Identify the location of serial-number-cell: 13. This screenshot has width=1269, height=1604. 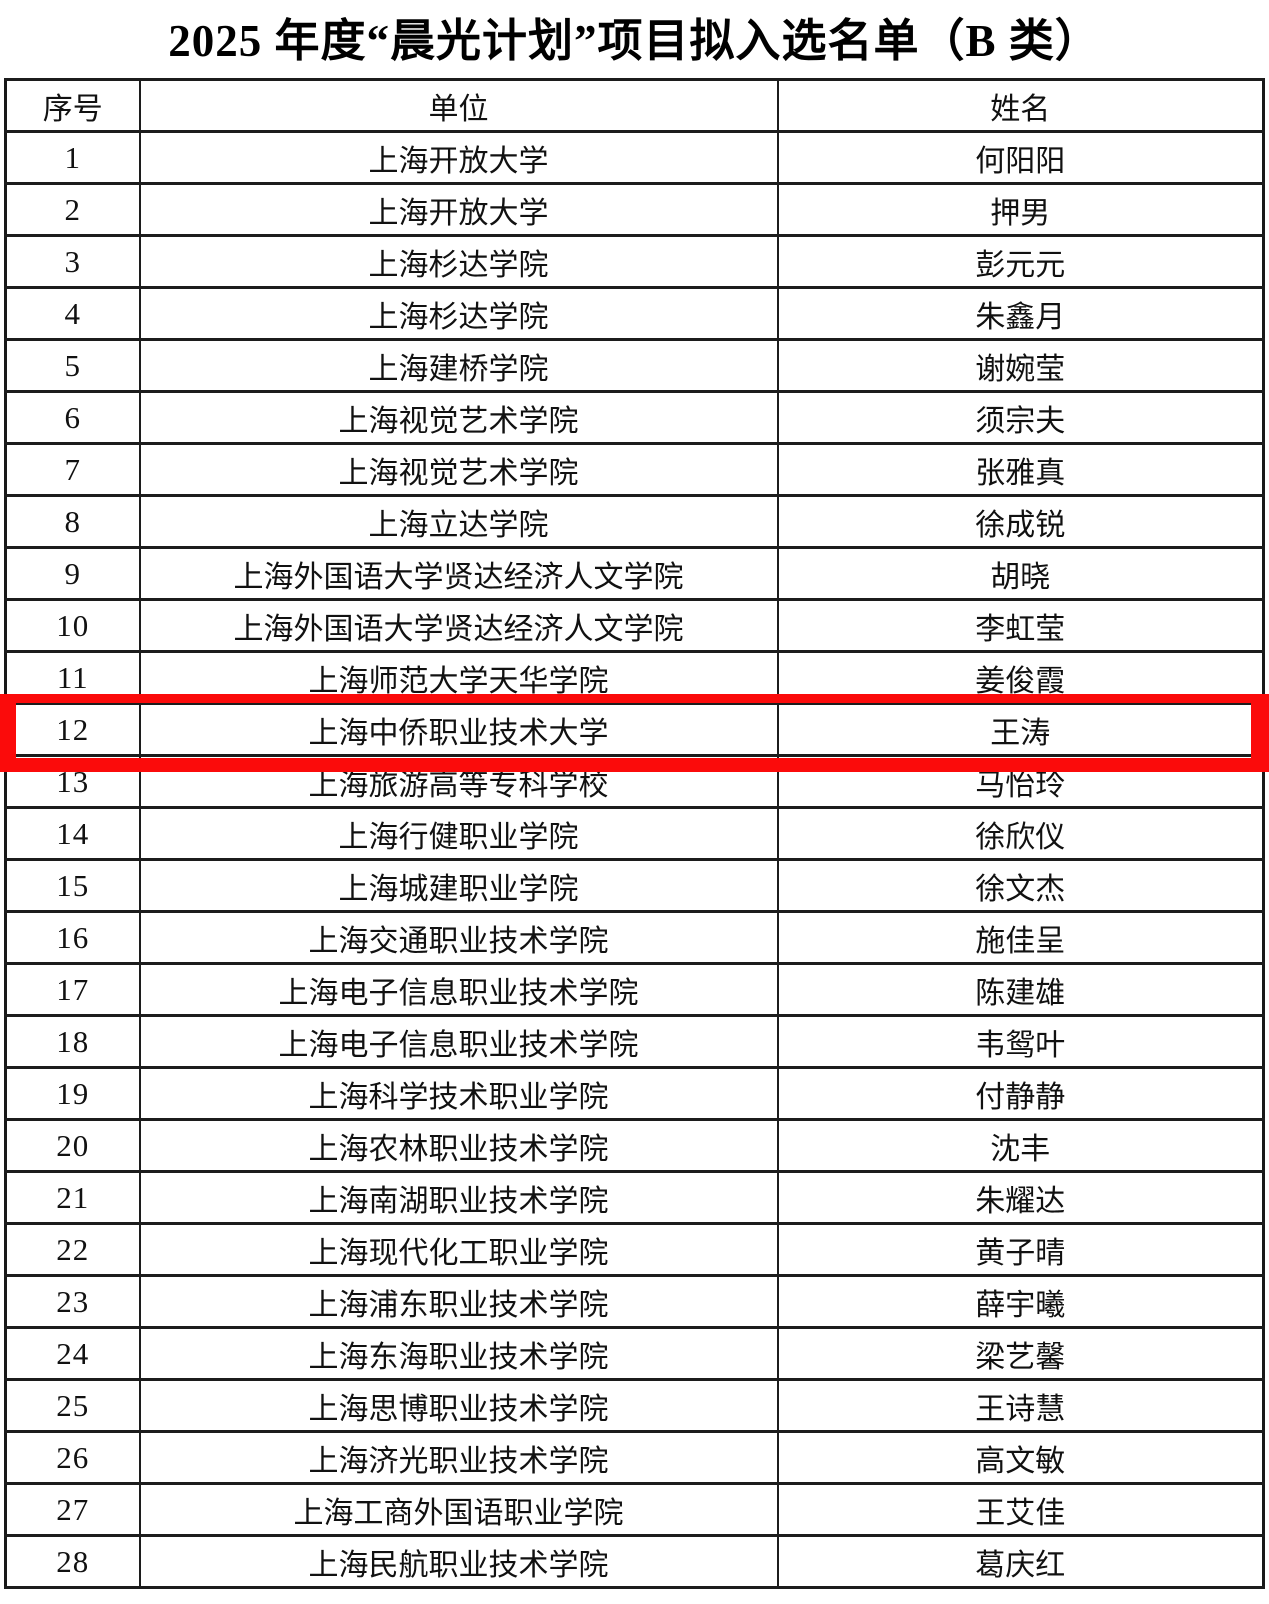
(72, 781).